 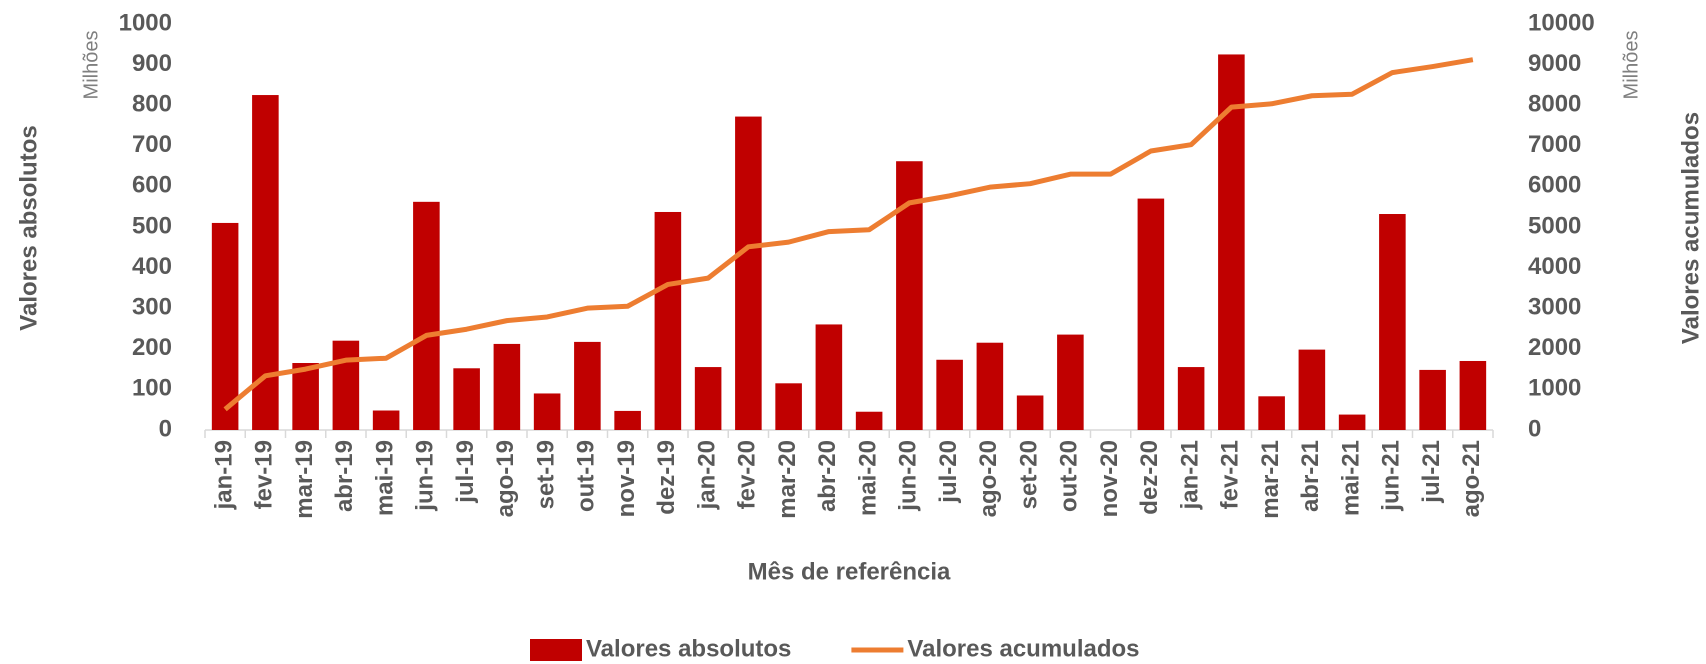 I want to click on legend-label: Valores absolutos, so click(x=688, y=648).